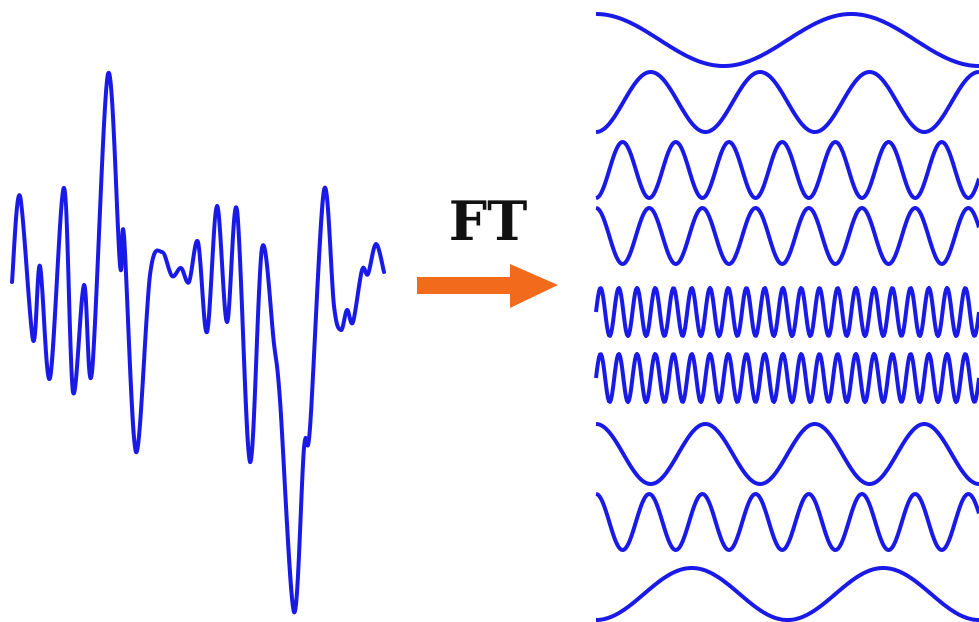  I want to click on ft-label: FT, so click(488, 221).